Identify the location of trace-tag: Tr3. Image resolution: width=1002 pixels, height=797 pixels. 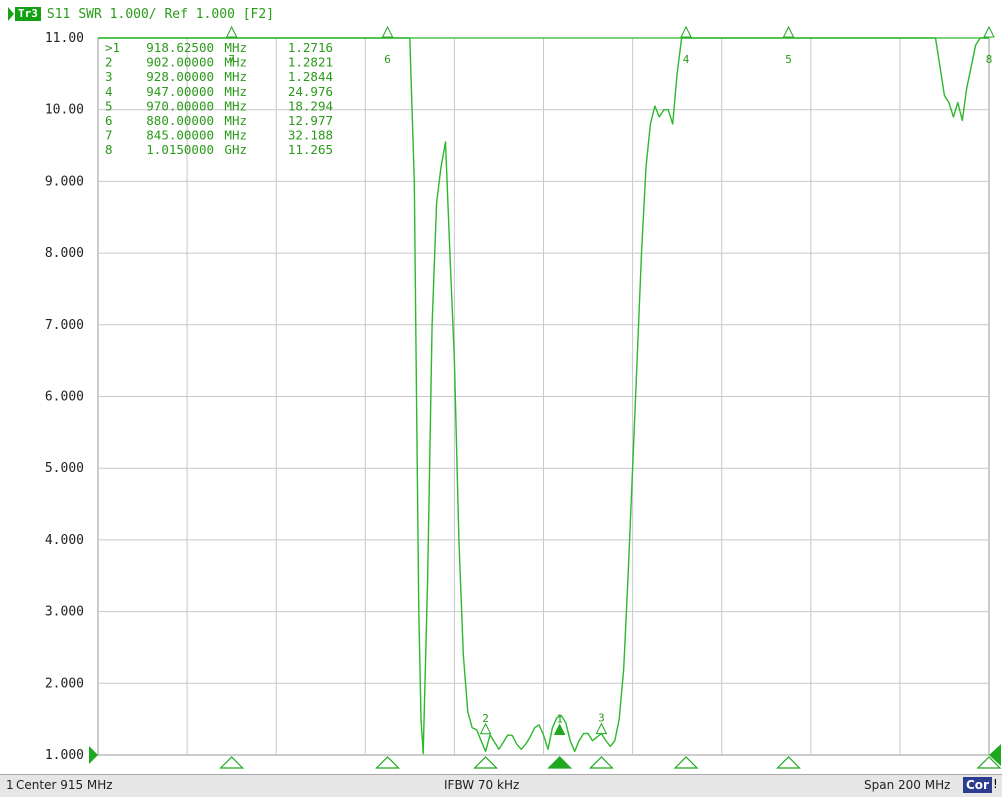
(24, 14).